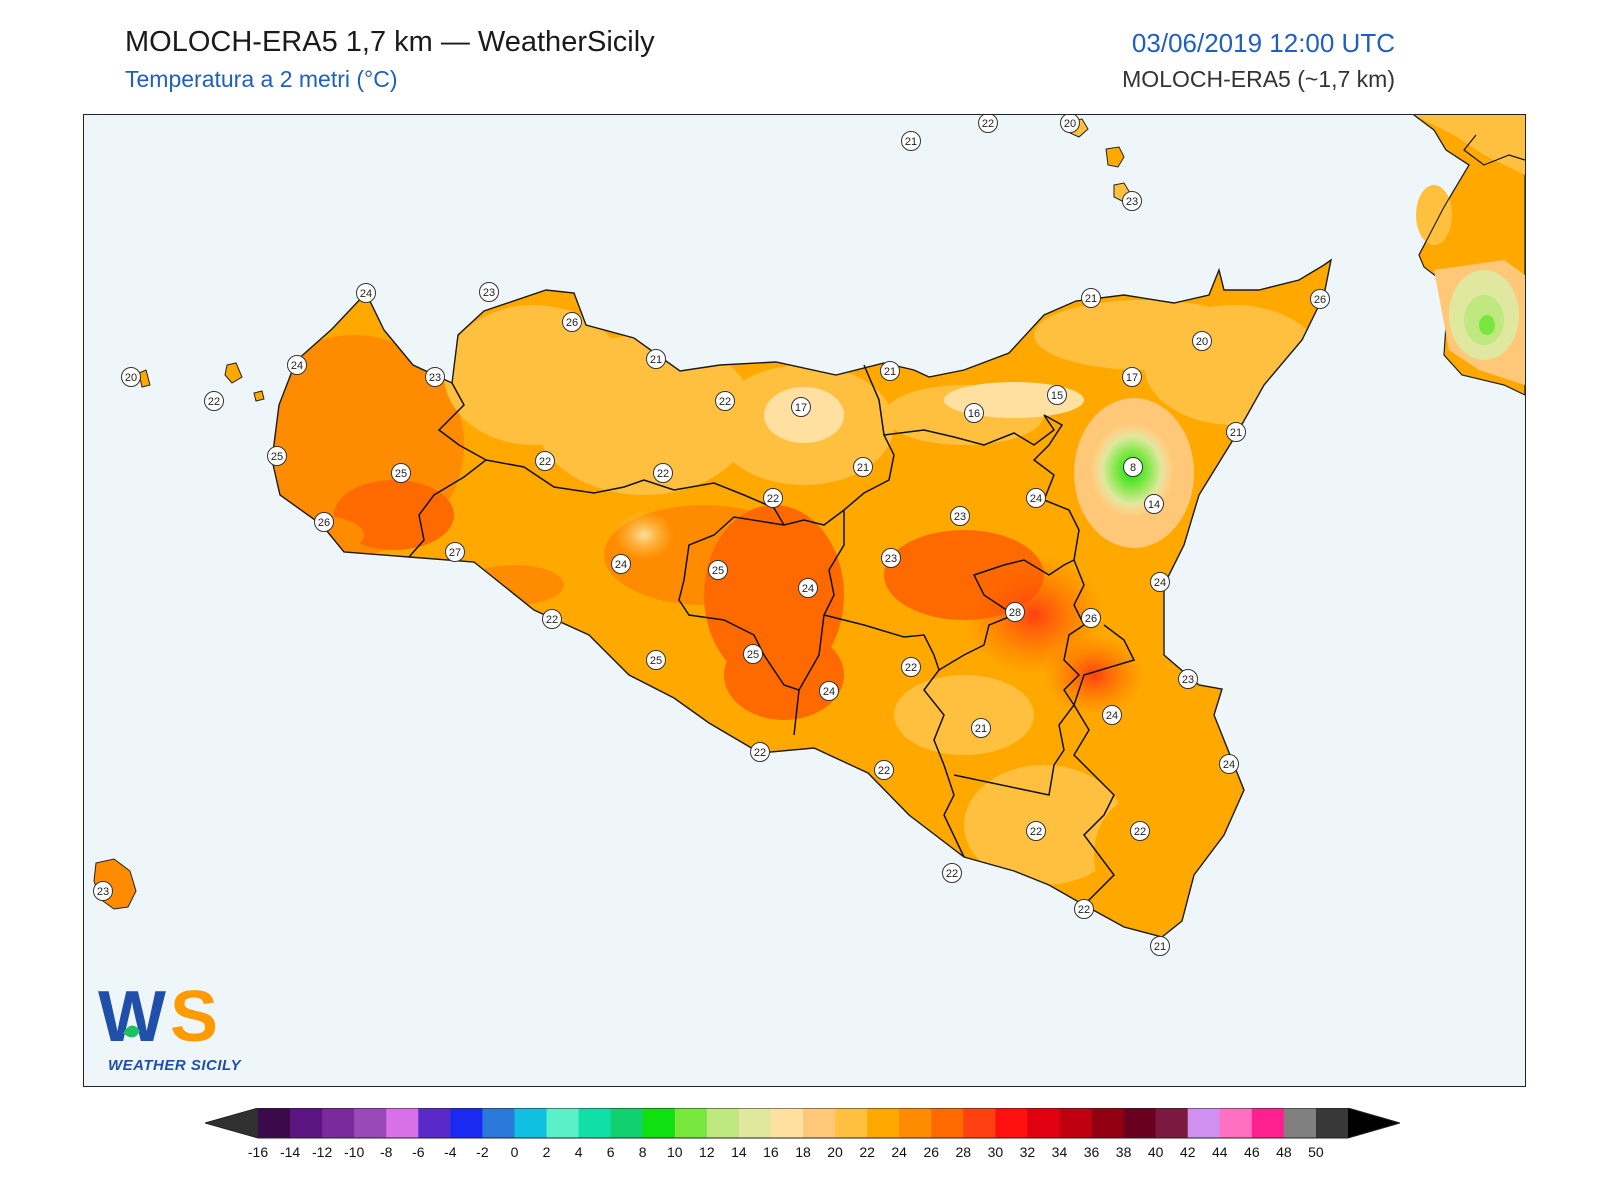  Describe the element at coordinates (1057, 395) in the screenshot. I see `station-marker: 15` at that location.